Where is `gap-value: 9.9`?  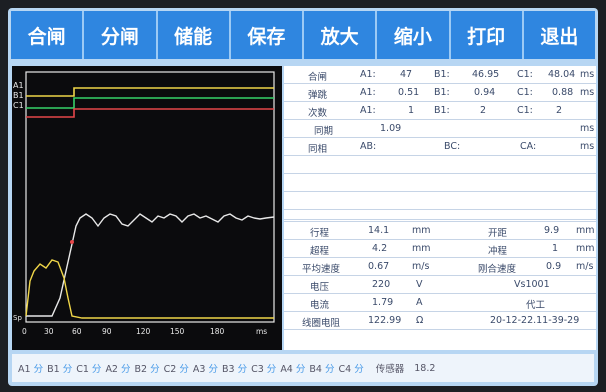 gap-value: 9.9 is located at coordinates (552, 230).